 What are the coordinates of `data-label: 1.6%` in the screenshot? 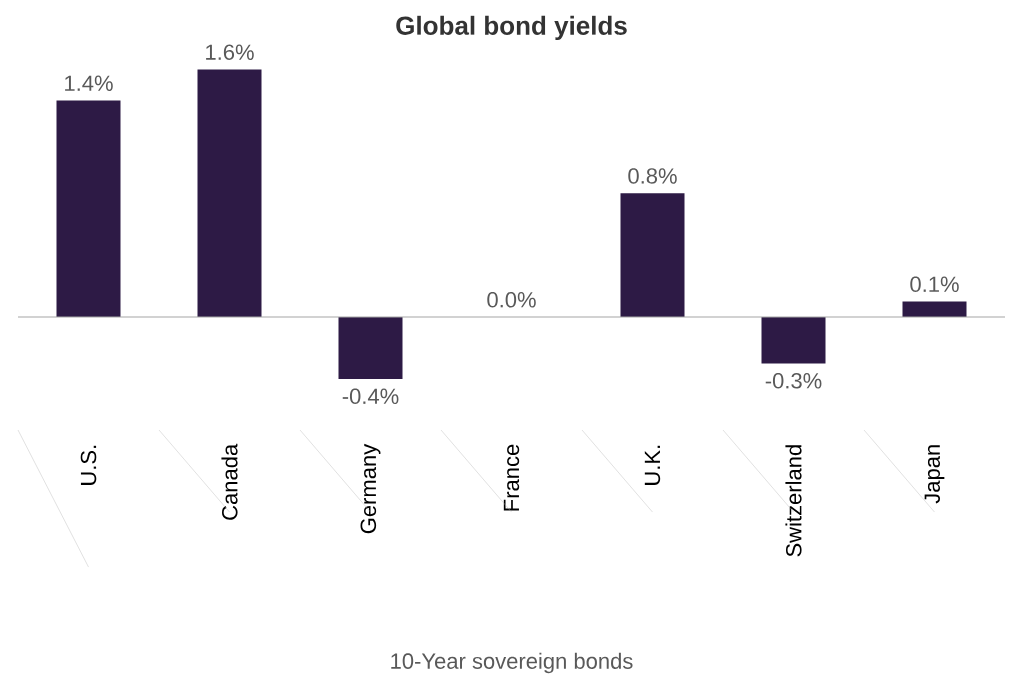 It's located at (230, 52).